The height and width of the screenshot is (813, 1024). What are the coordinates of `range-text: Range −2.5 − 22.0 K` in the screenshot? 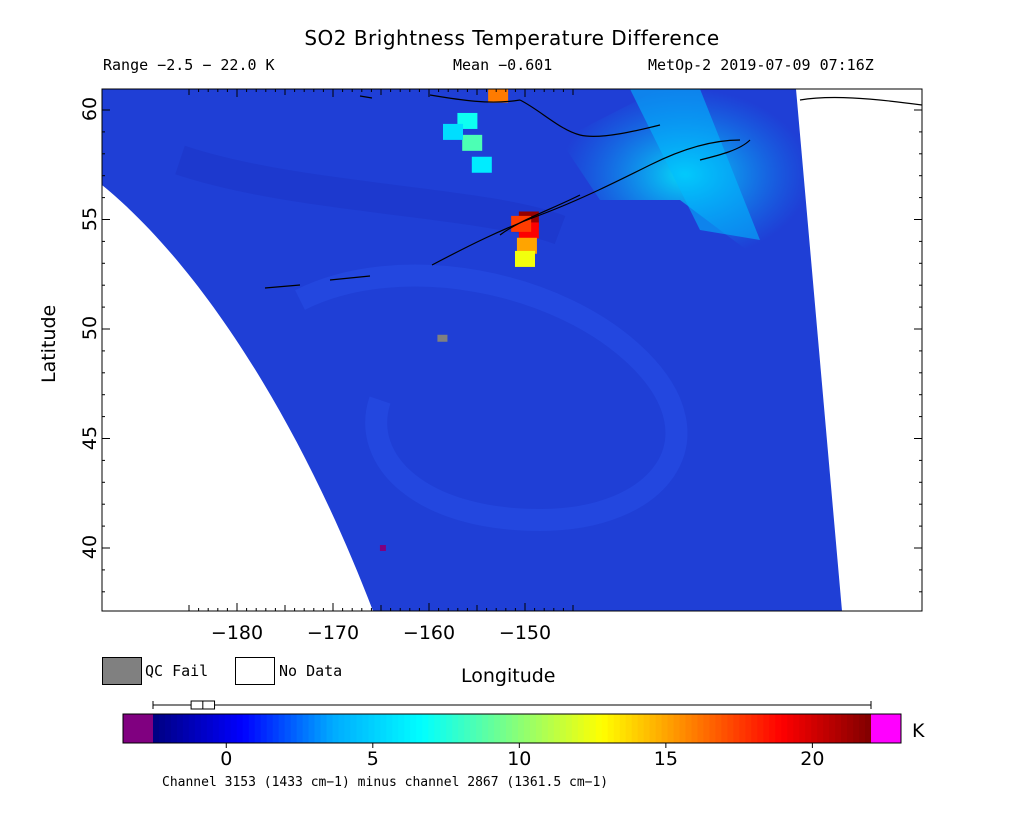 It's located at (189, 65).